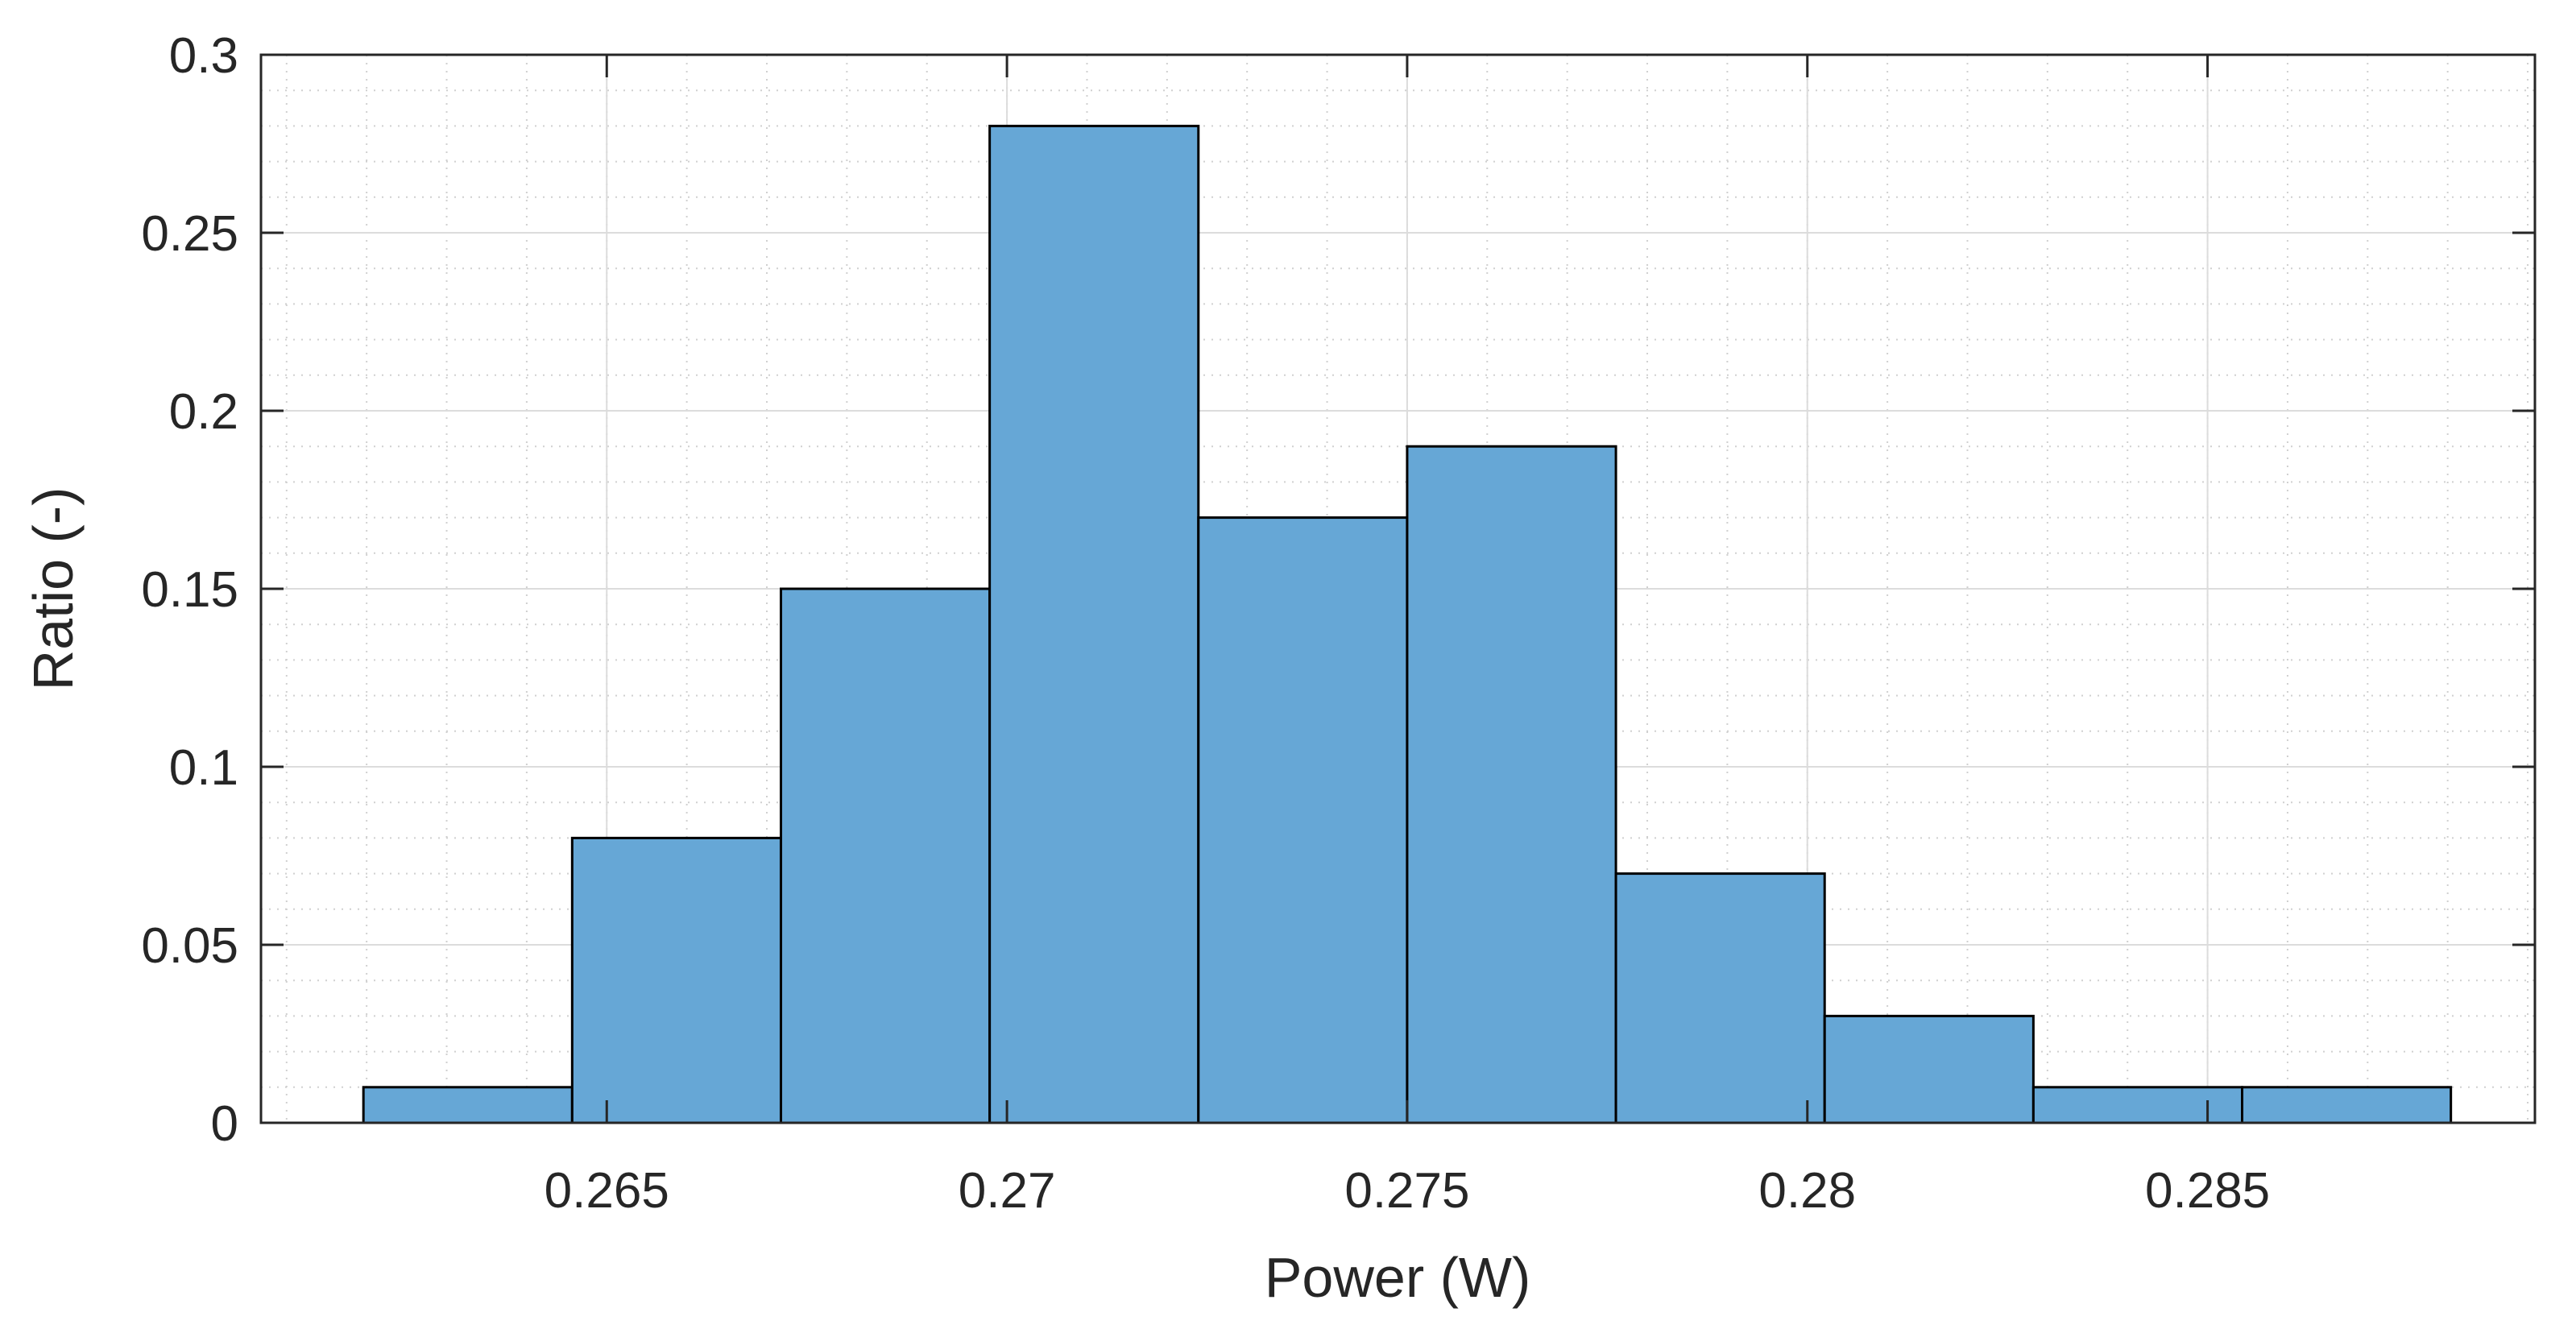  What do you see at coordinates (224, 1124) in the screenshot?
I see `y-tick-label: 0` at bounding box center [224, 1124].